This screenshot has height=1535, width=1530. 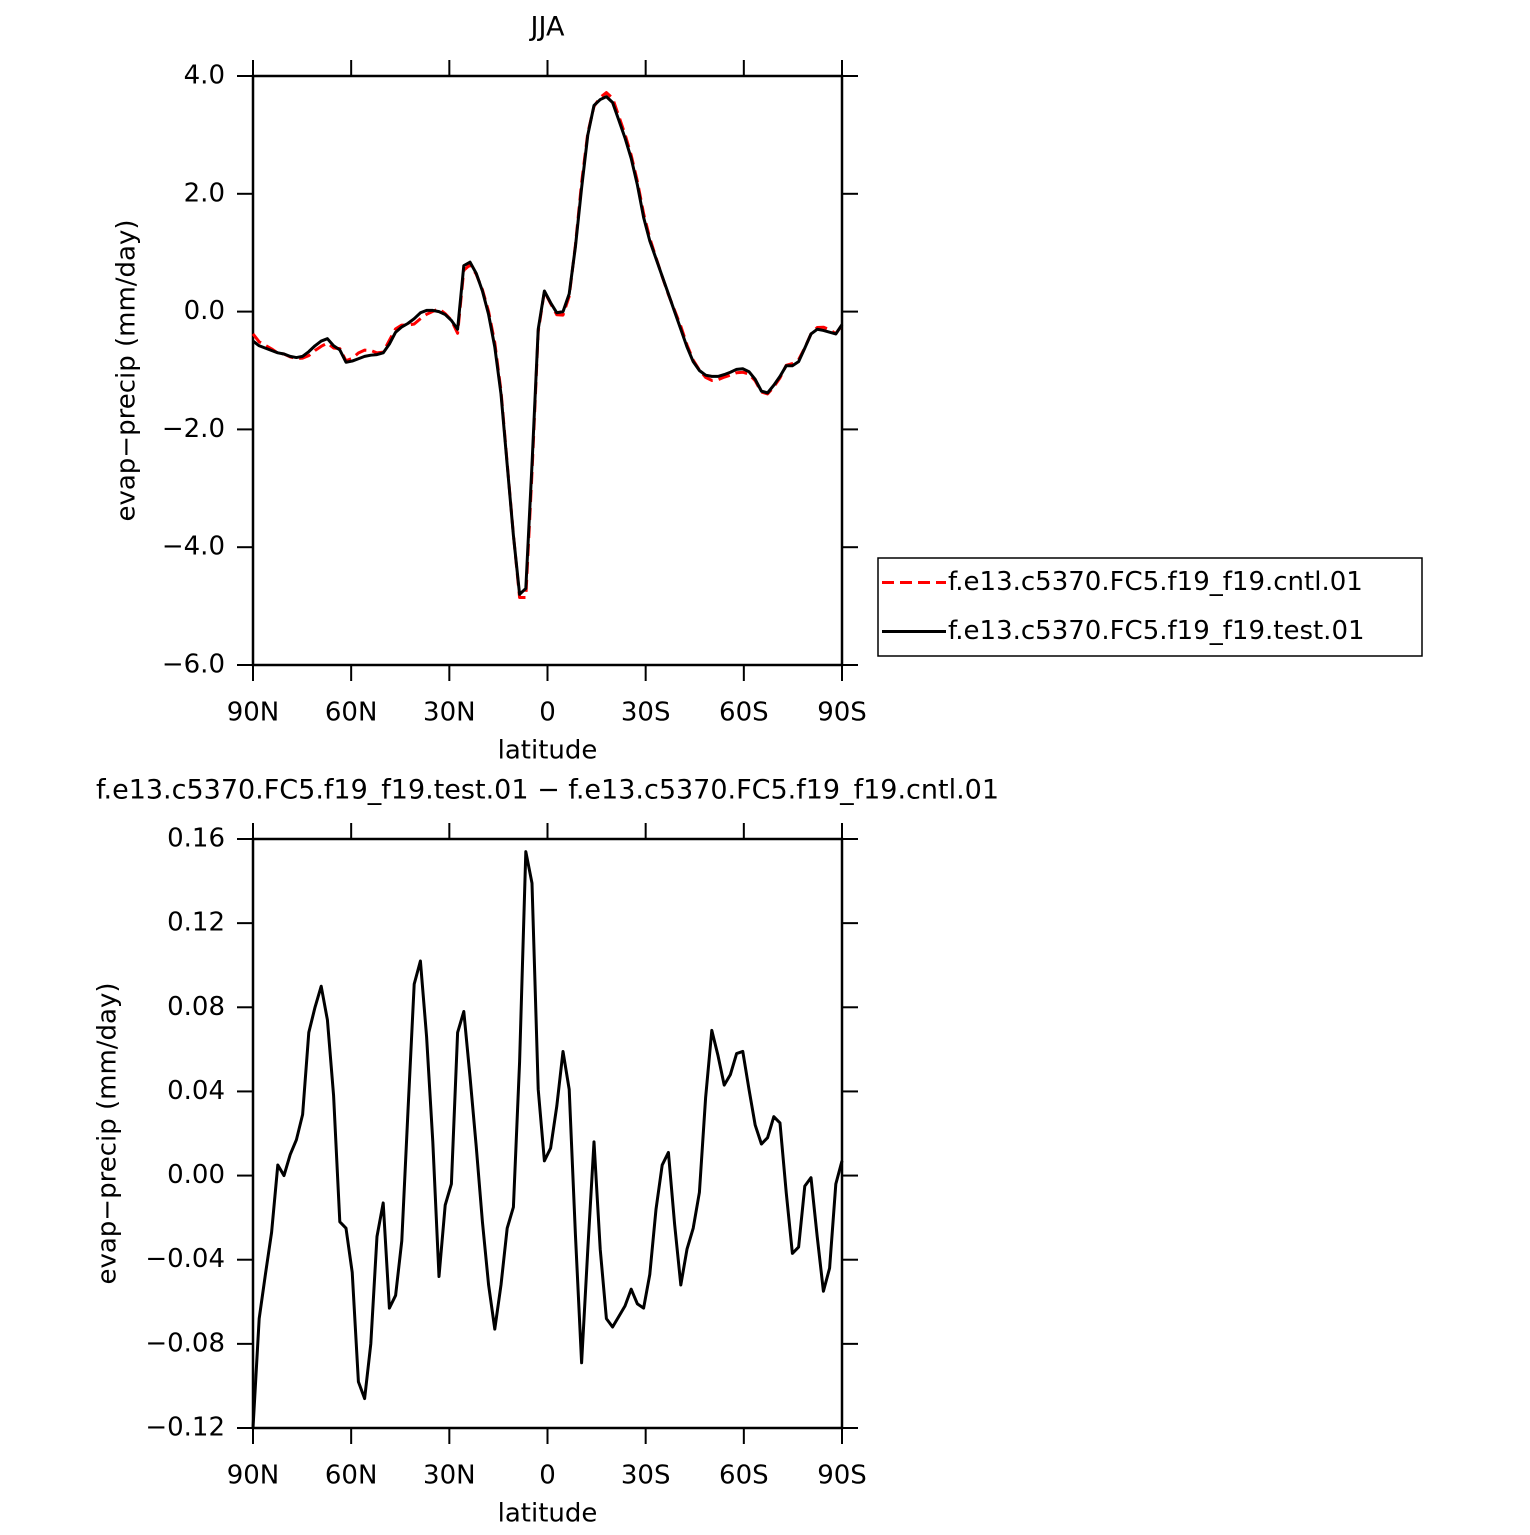 I want to click on y-tick-label: 4.0, so click(x=204, y=76).